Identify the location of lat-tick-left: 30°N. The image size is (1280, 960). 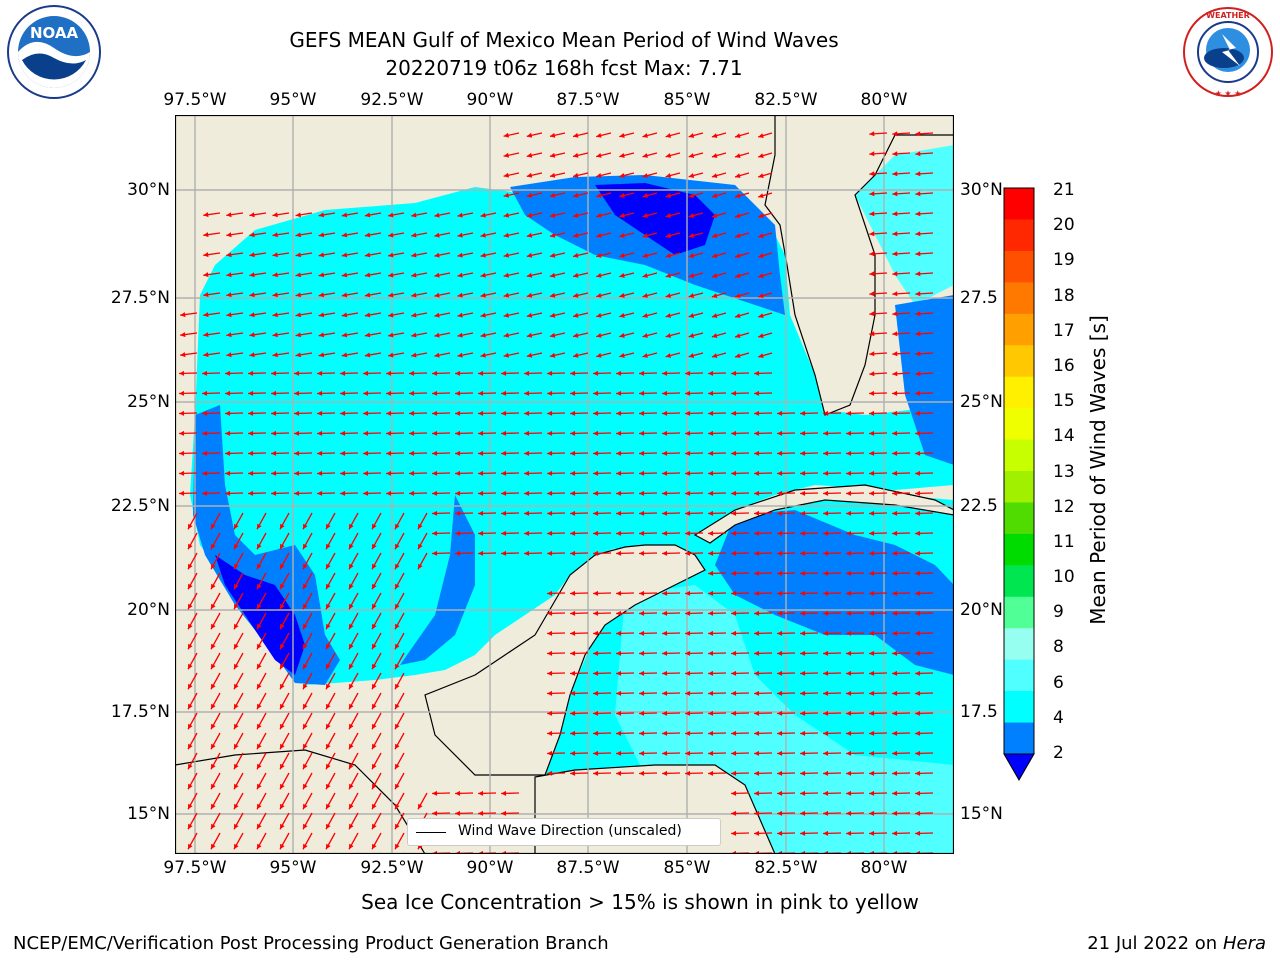
(148, 190).